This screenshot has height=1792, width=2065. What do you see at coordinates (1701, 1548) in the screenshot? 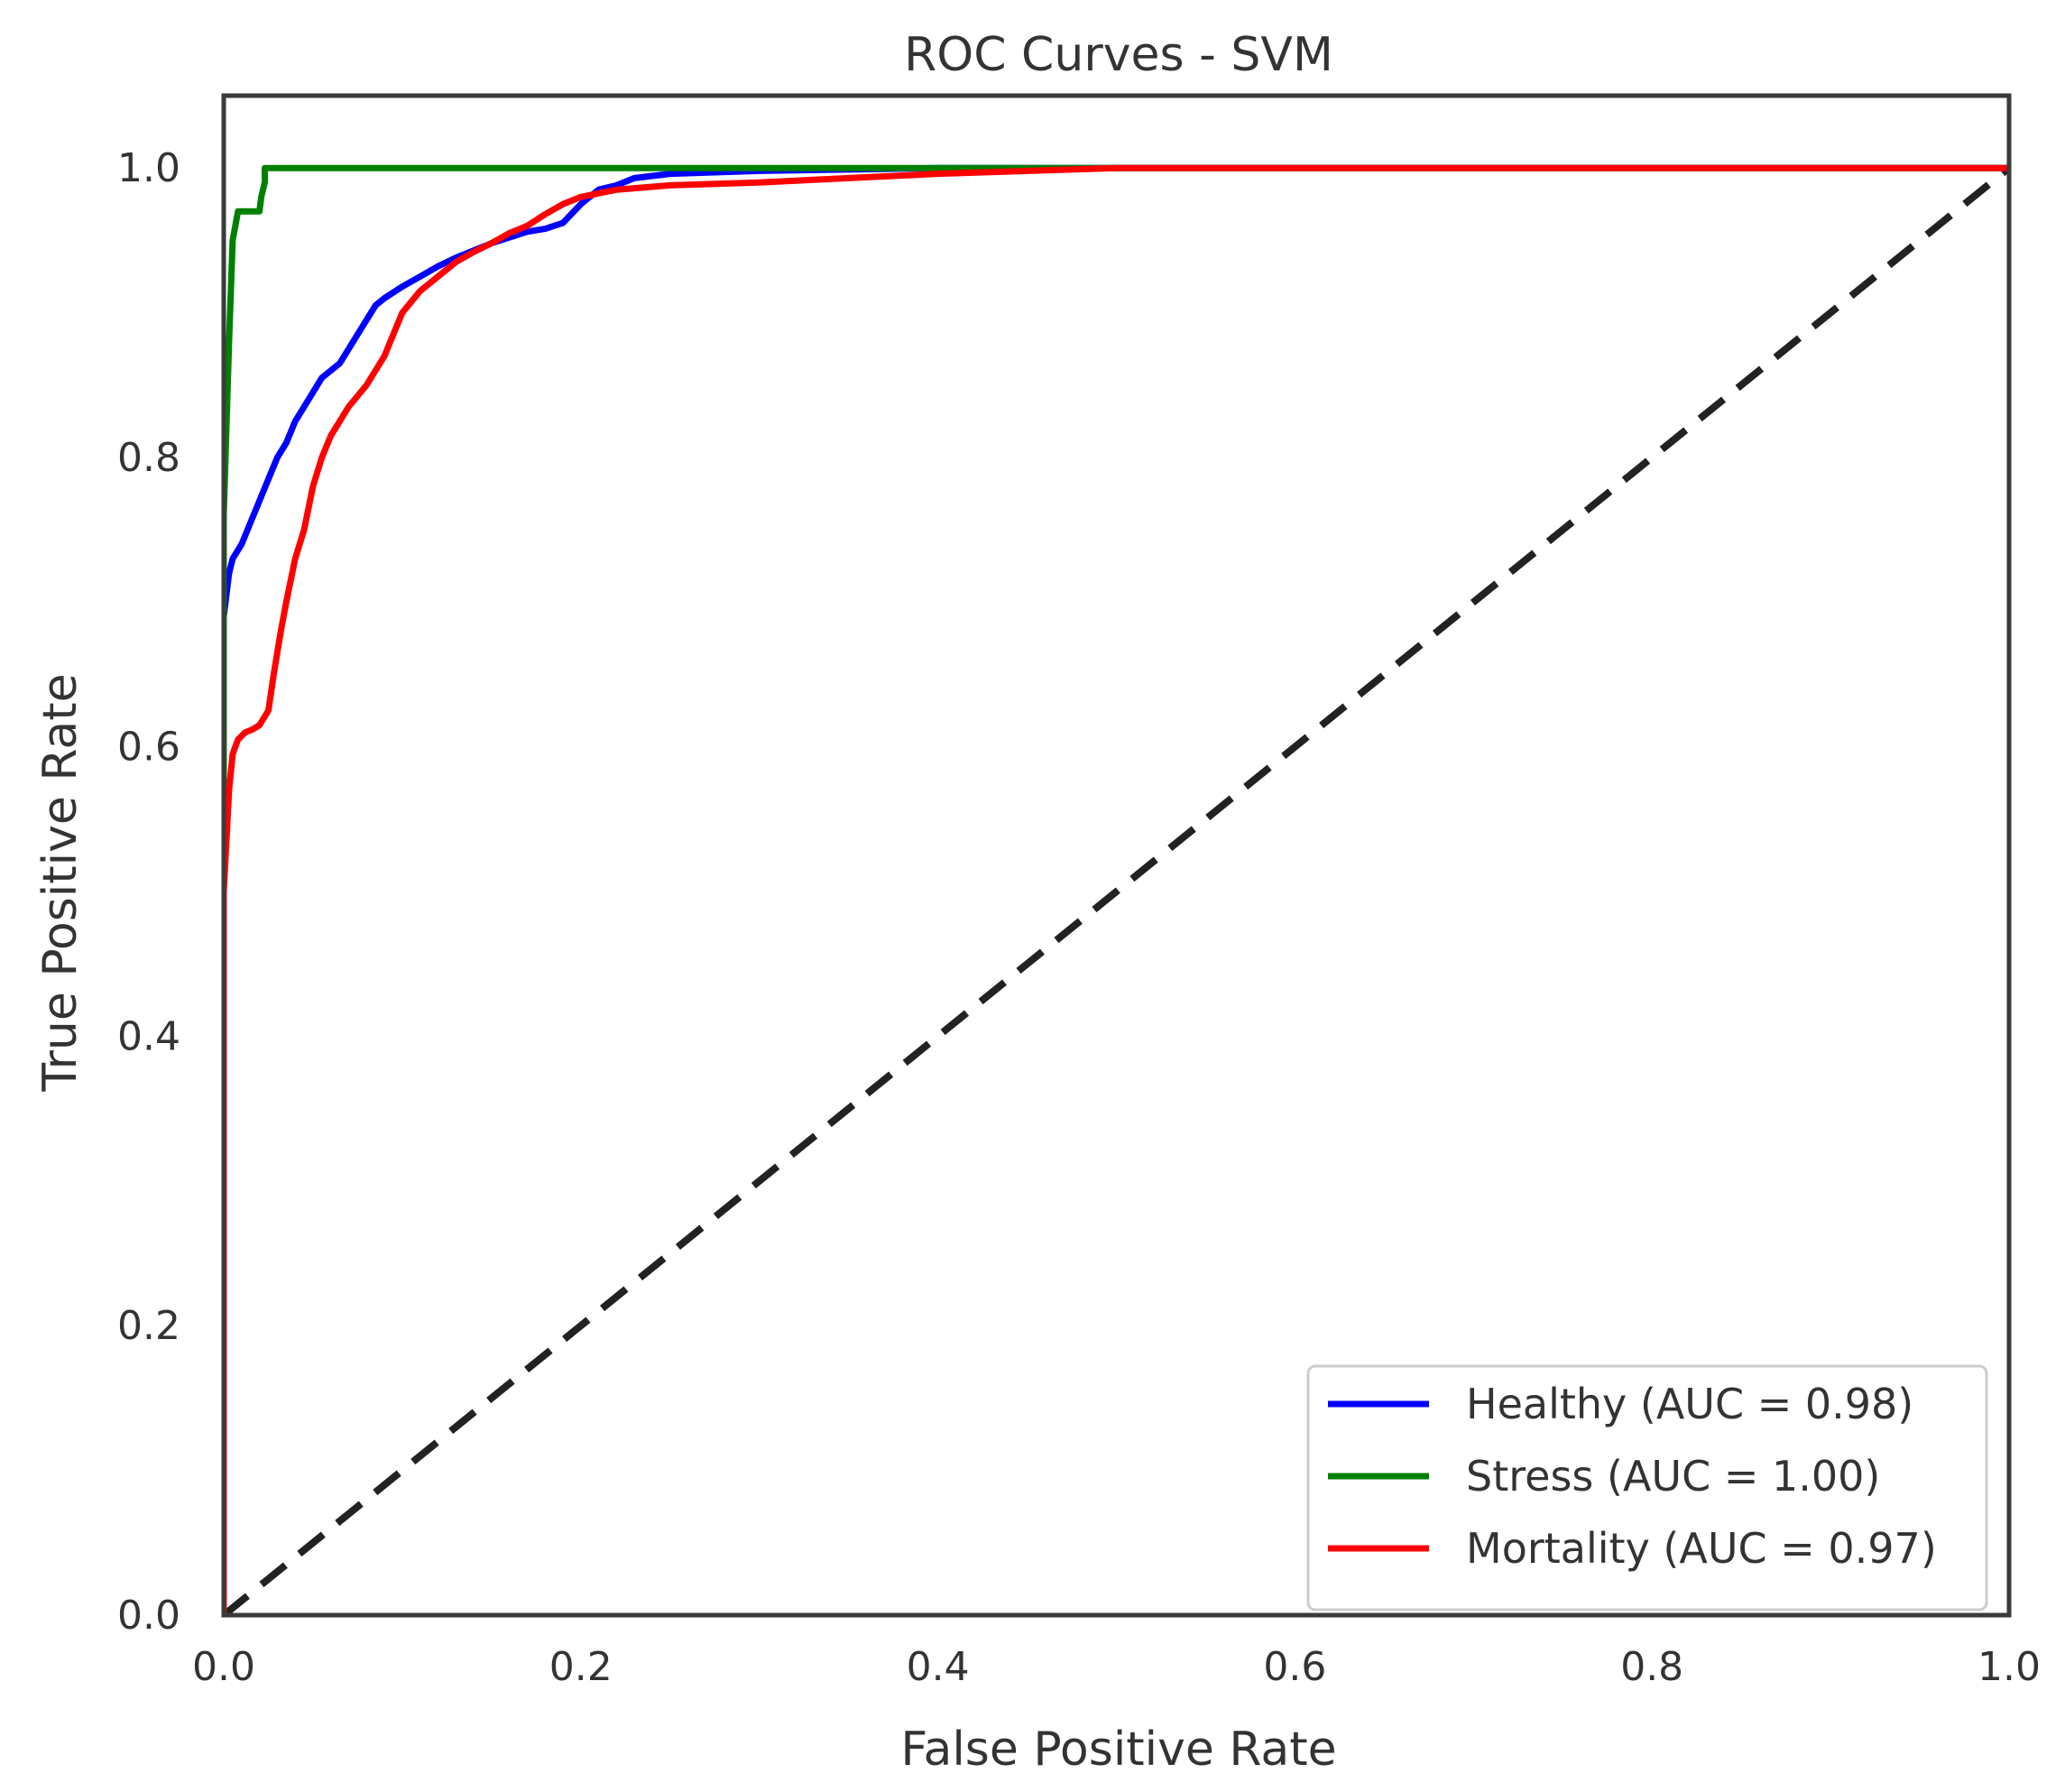
I see `legend-entry-label: Mortality (AUC = 0.97)` at bounding box center [1701, 1548].